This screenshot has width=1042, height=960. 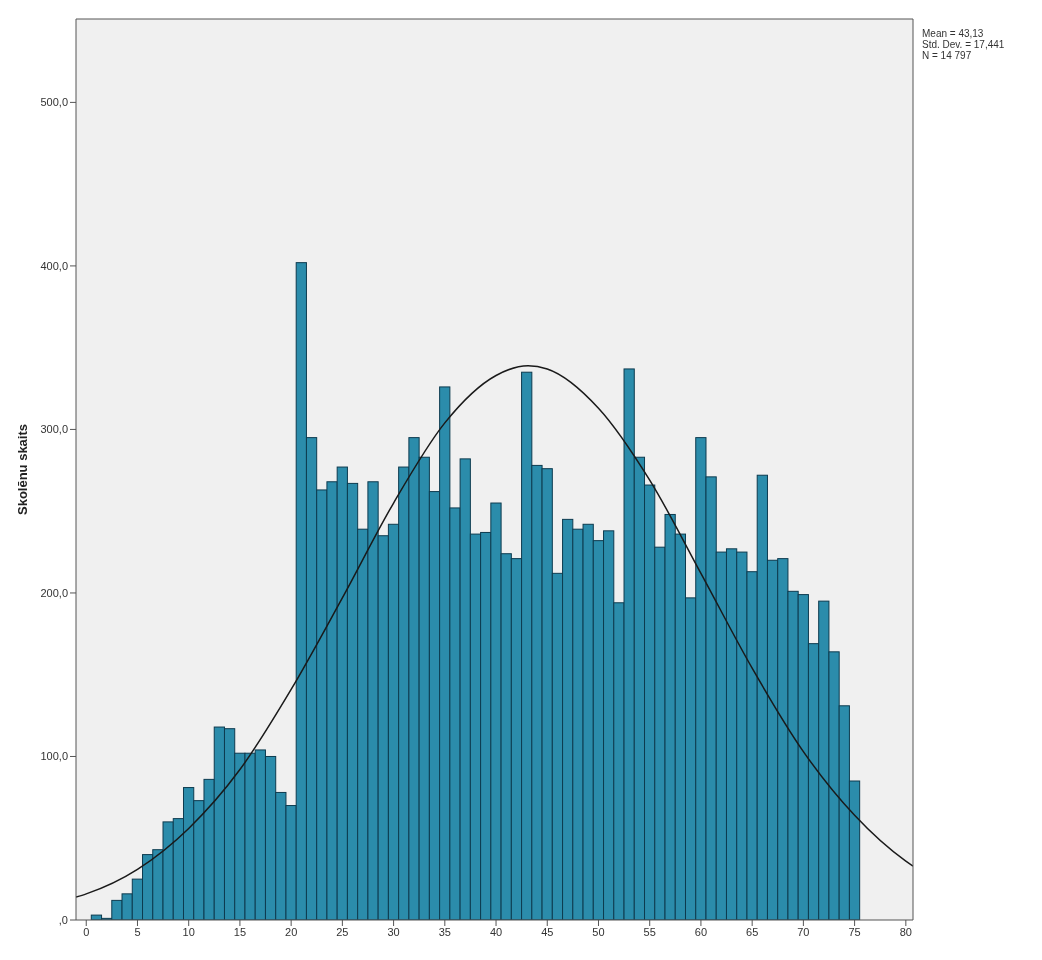 I want to click on x-tick-label: 25, so click(x=342, y=931).